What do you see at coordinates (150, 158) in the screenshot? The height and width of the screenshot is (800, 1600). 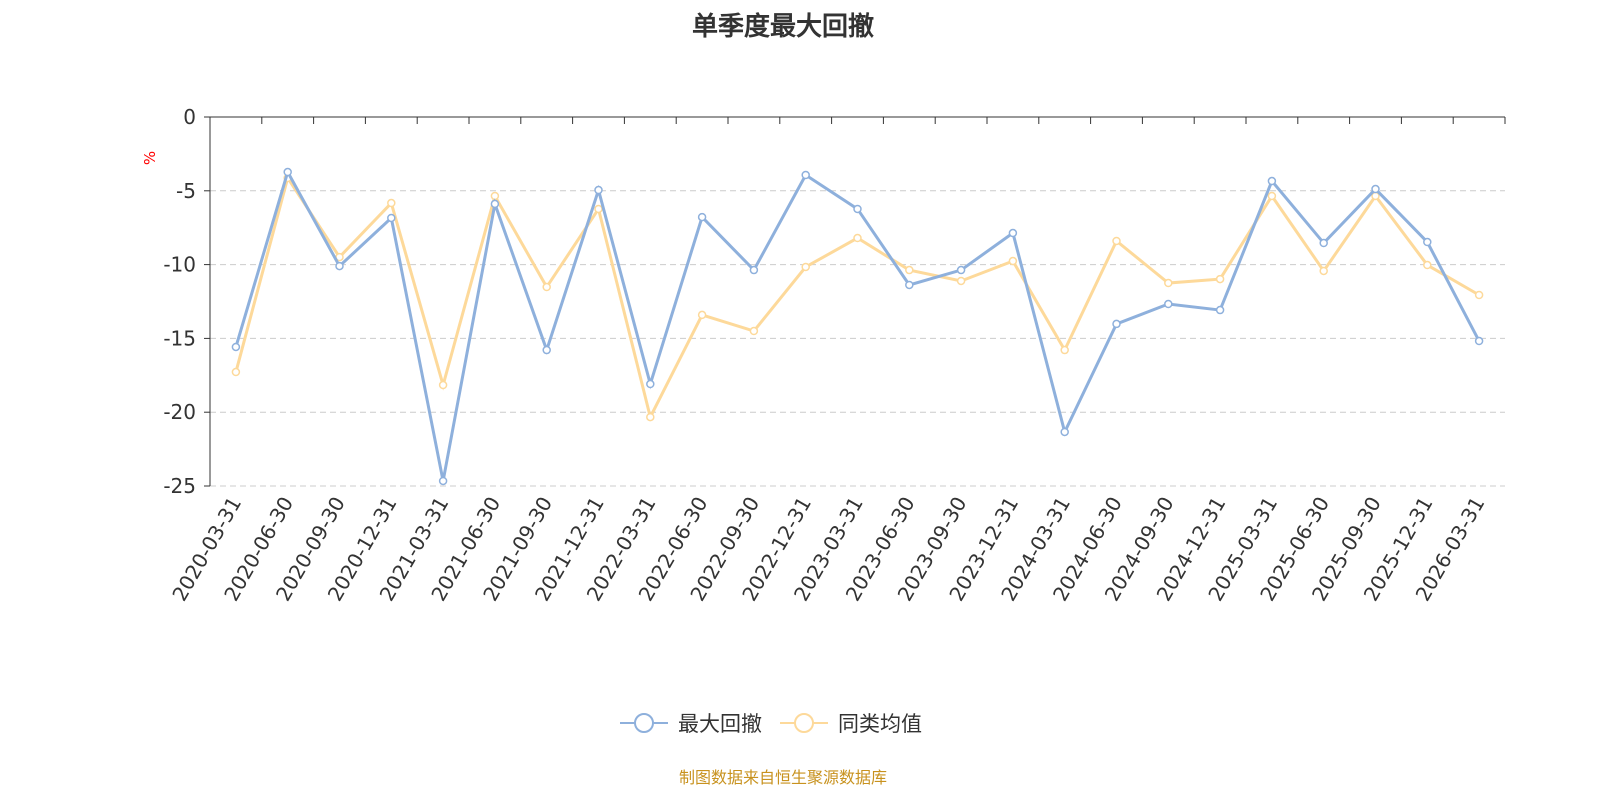 I see `y-axis-label: %` at bounding box center [150, 158].